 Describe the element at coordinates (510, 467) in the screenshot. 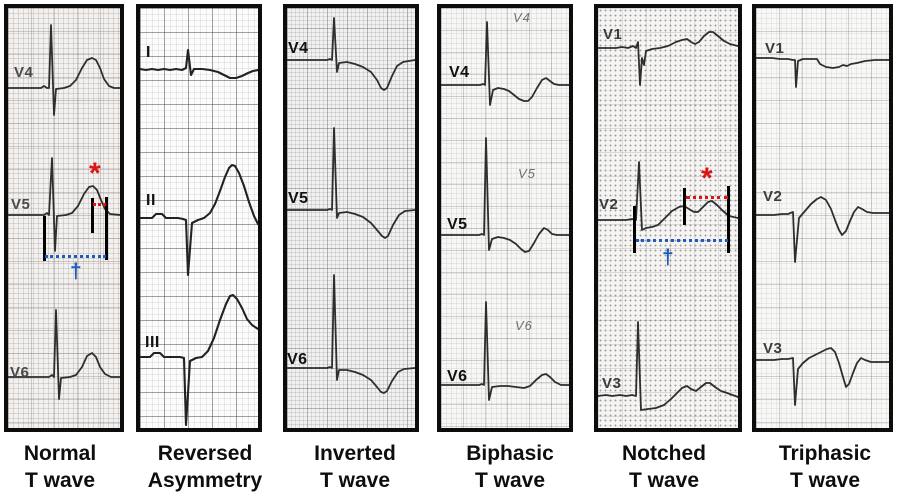

I see `caption-biphasic-t-wave: Biphasic T wave` at that location.